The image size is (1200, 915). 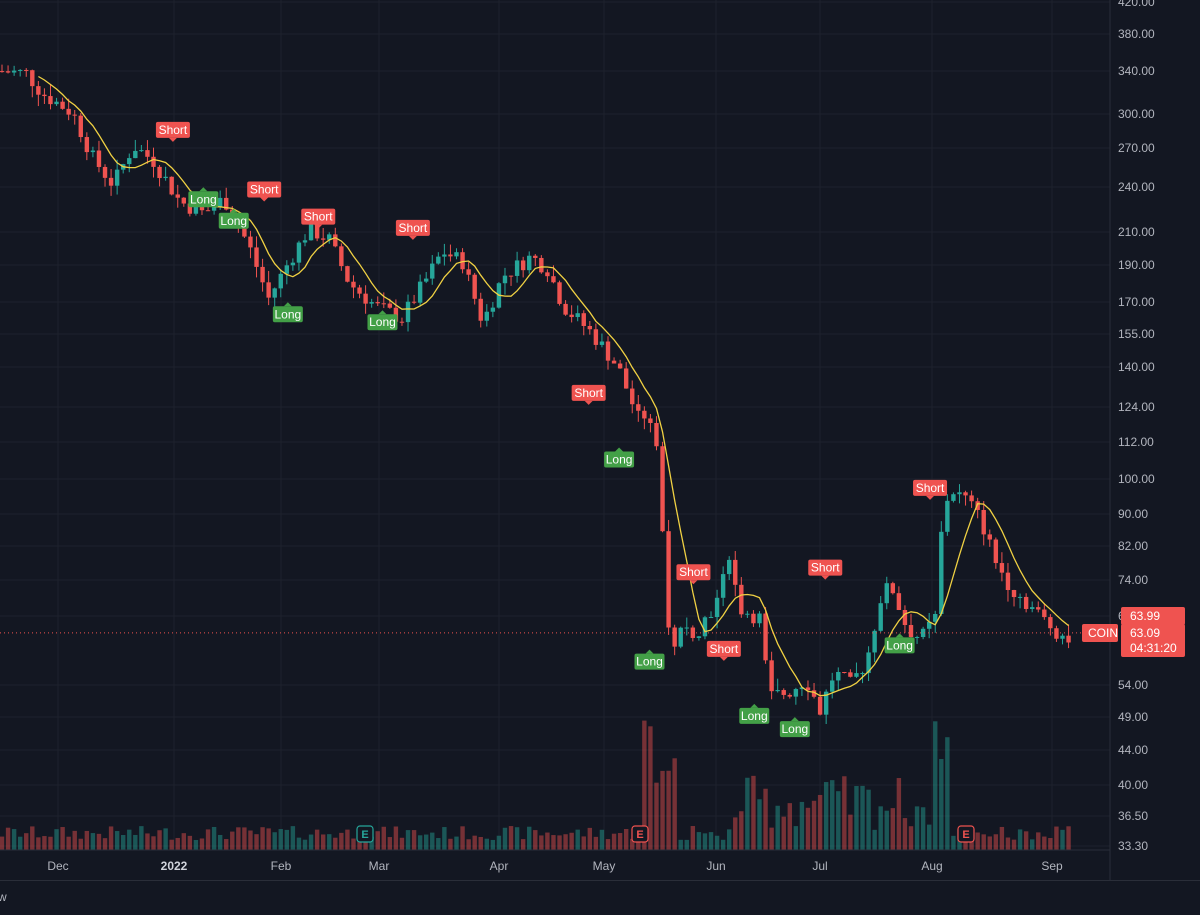 I want to click on y-tick-label: 82.00, so click(x=1133, y=546).